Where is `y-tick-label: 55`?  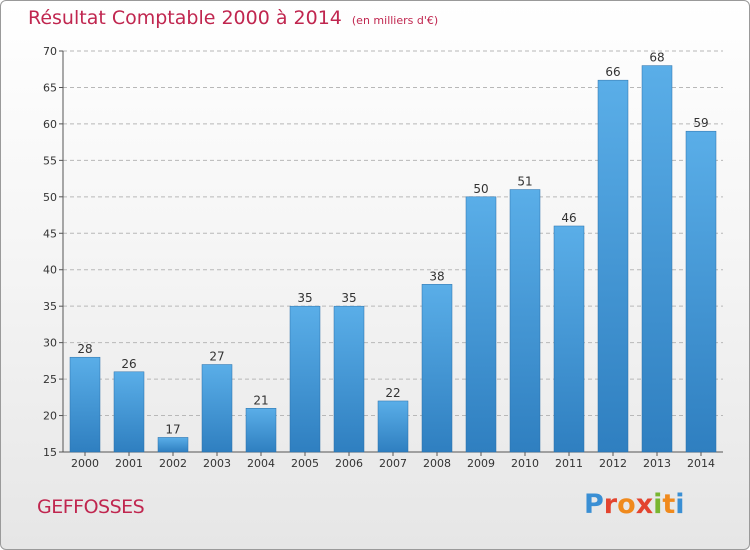 y-tick-label: 55 is located at coordinates (50, 160).